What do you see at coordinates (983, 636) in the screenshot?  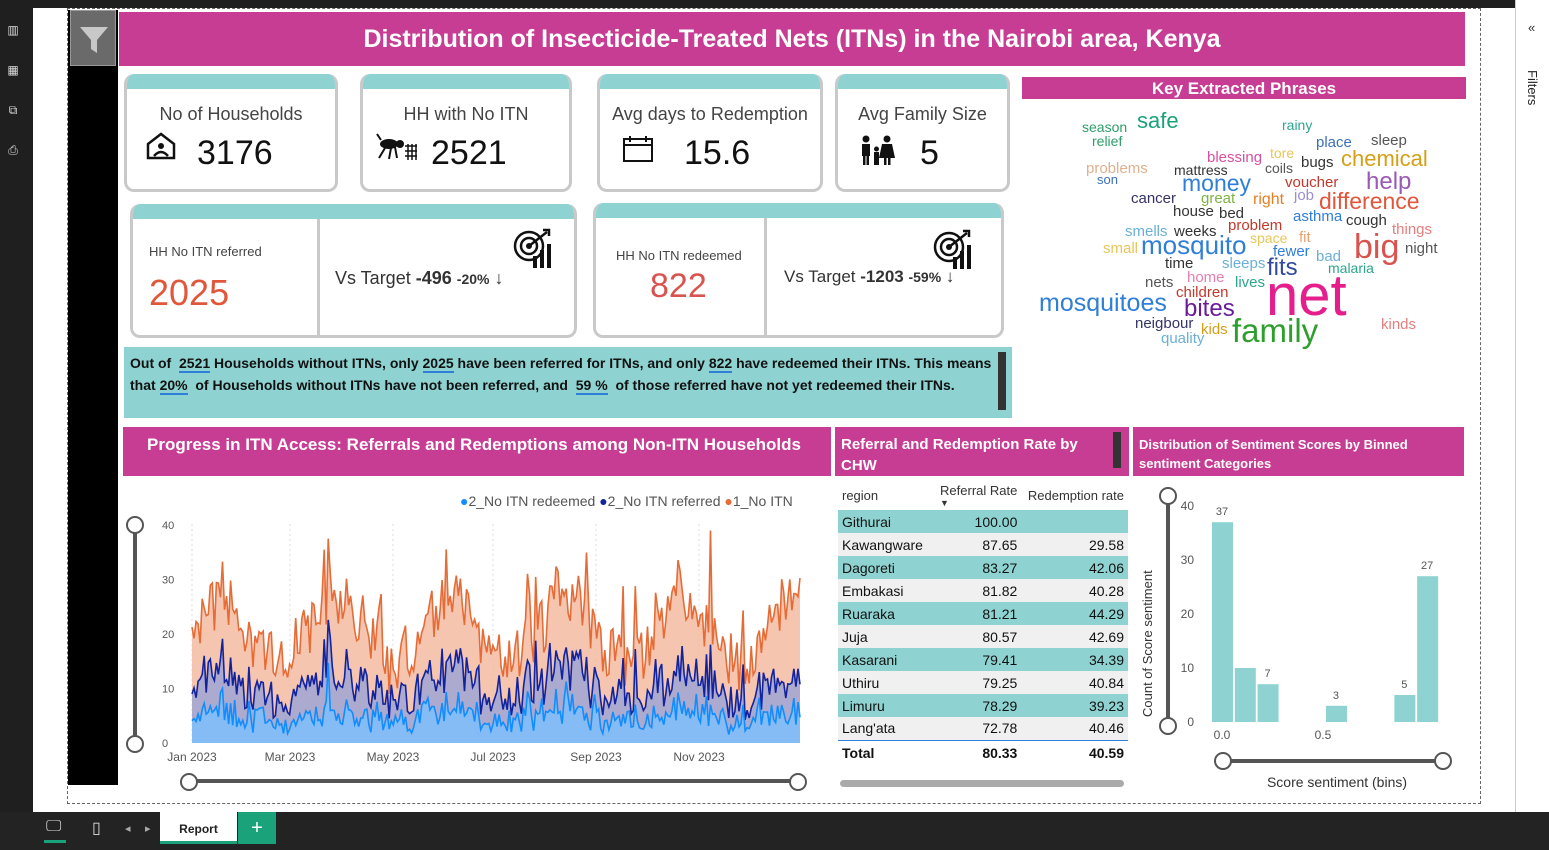 I see `table-row: Juja 80.57 42.69` at bounding box center [983, 636].